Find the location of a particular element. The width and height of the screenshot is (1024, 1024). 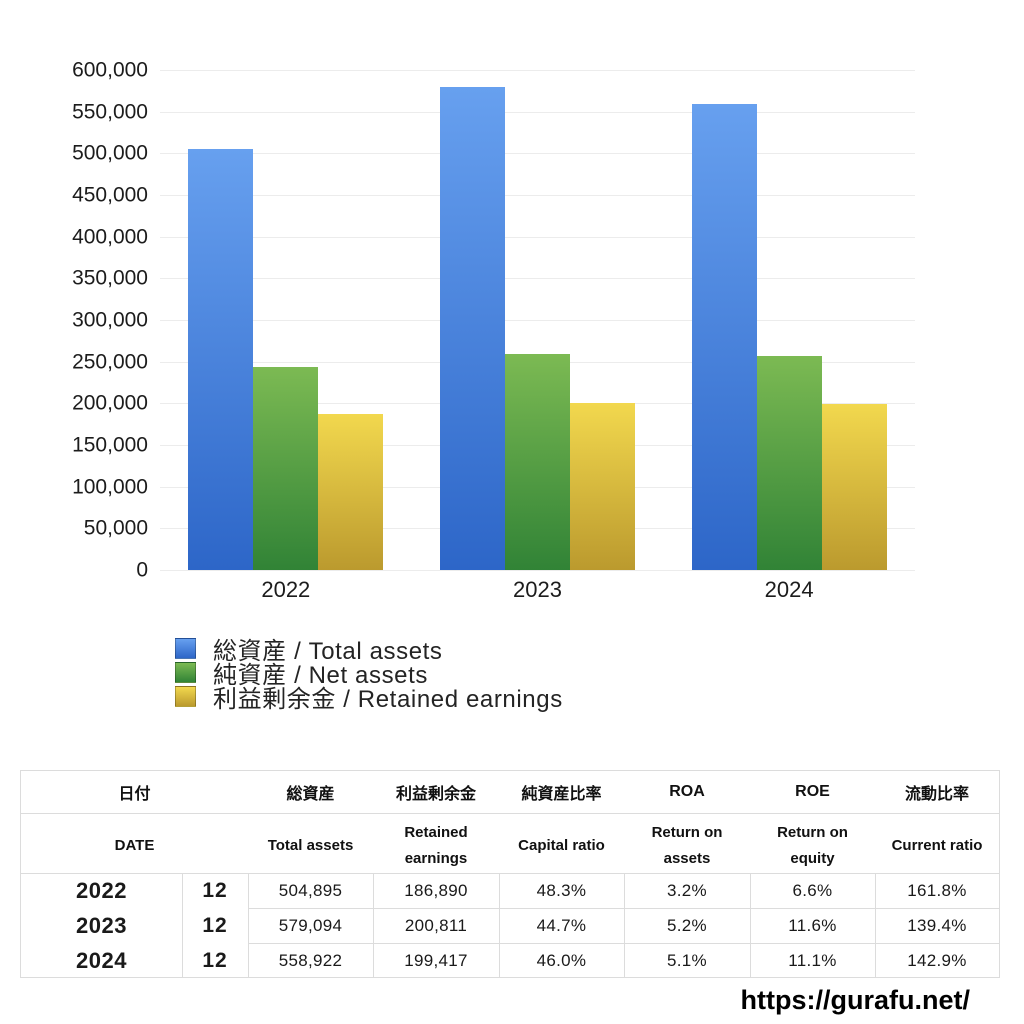

row-value: 11.1% is located at coordinates (812, 960).